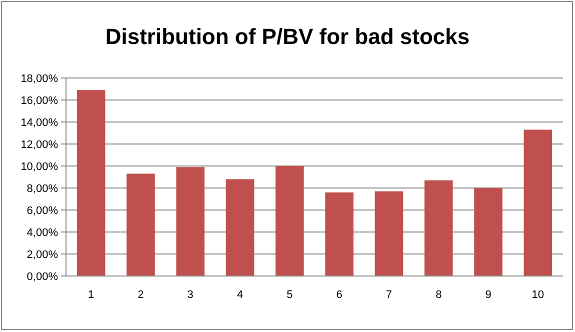 The height and width of the screenshot is (332, 575). I want to click on y-tick-label: 12,00%, so click(39, 144).